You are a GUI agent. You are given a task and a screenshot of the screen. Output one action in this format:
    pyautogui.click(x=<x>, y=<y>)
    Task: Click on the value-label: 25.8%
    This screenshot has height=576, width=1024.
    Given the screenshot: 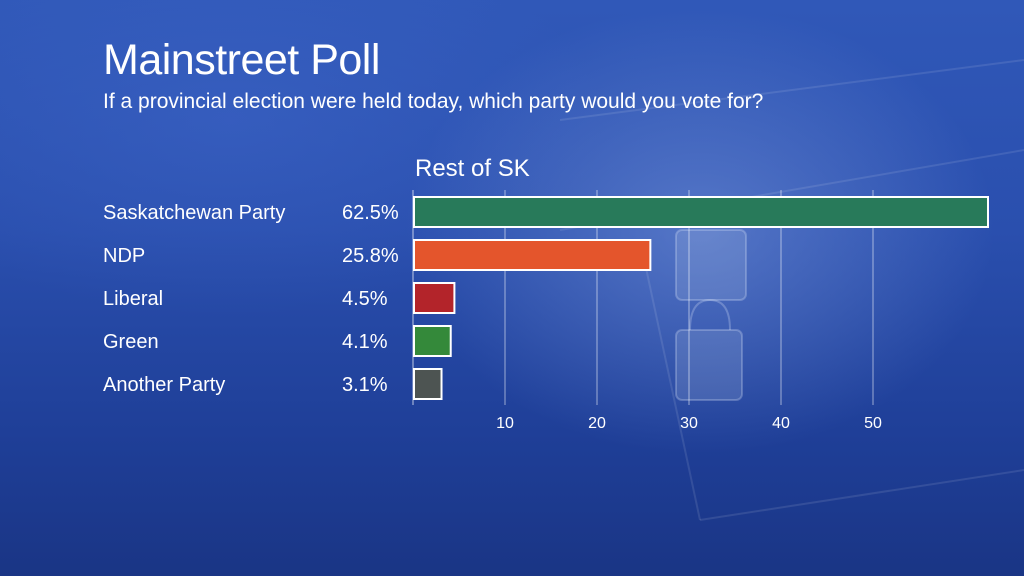 What is the action you would take?
    pyautogui.click(x=370, y=256)
    